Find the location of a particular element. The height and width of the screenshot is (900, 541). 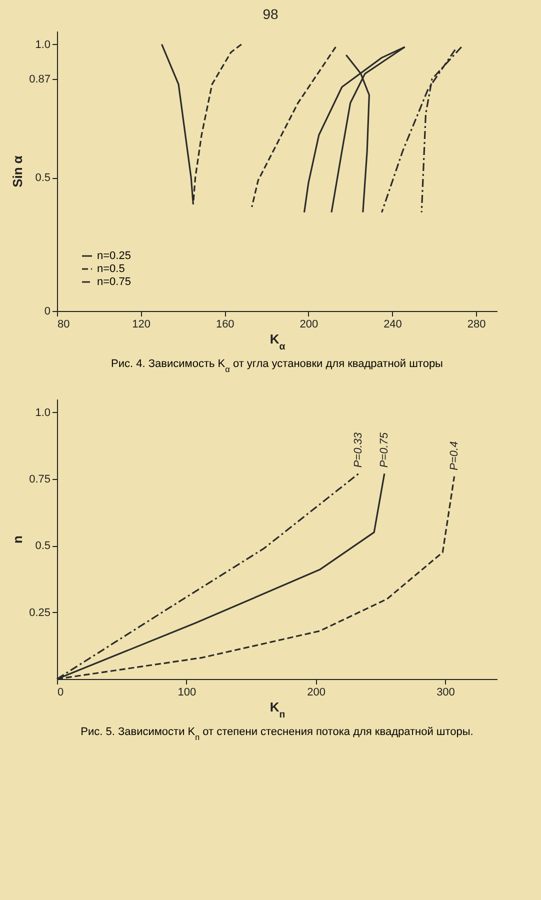

text: Рис. 5. Зависимости K$_{п}$ от степени стеснения потока для квадратной шторы. is located at coordinates (277, 734).